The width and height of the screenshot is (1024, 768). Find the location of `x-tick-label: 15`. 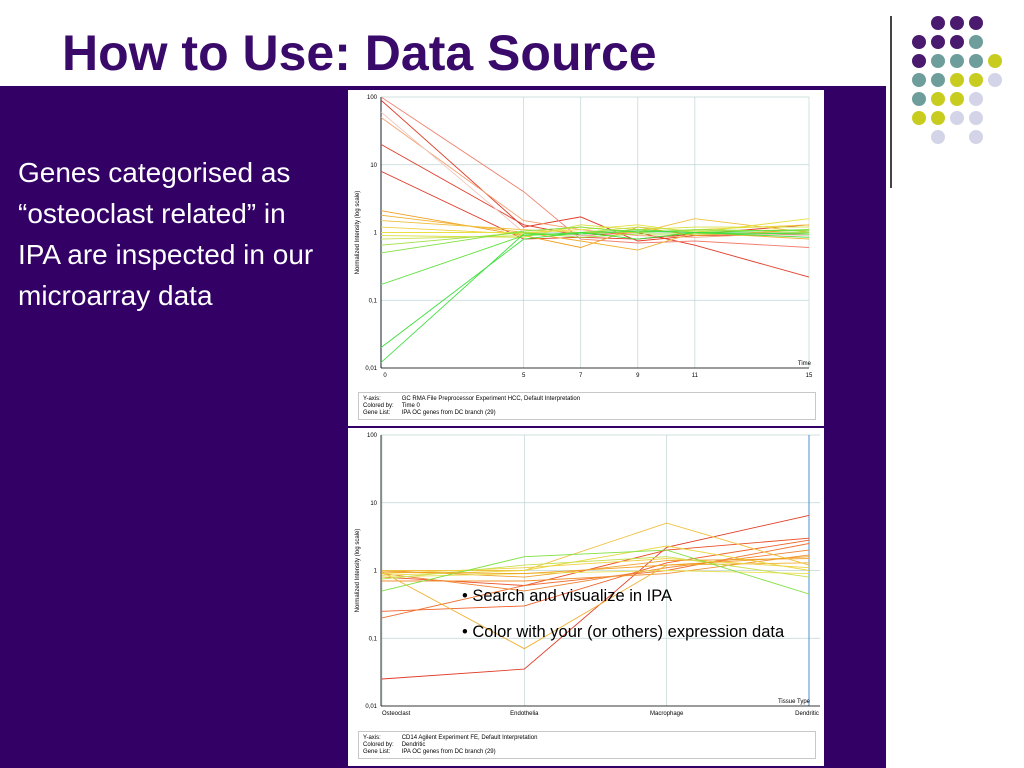

x-tick-label: 15 is located at coordinates (809, 376).